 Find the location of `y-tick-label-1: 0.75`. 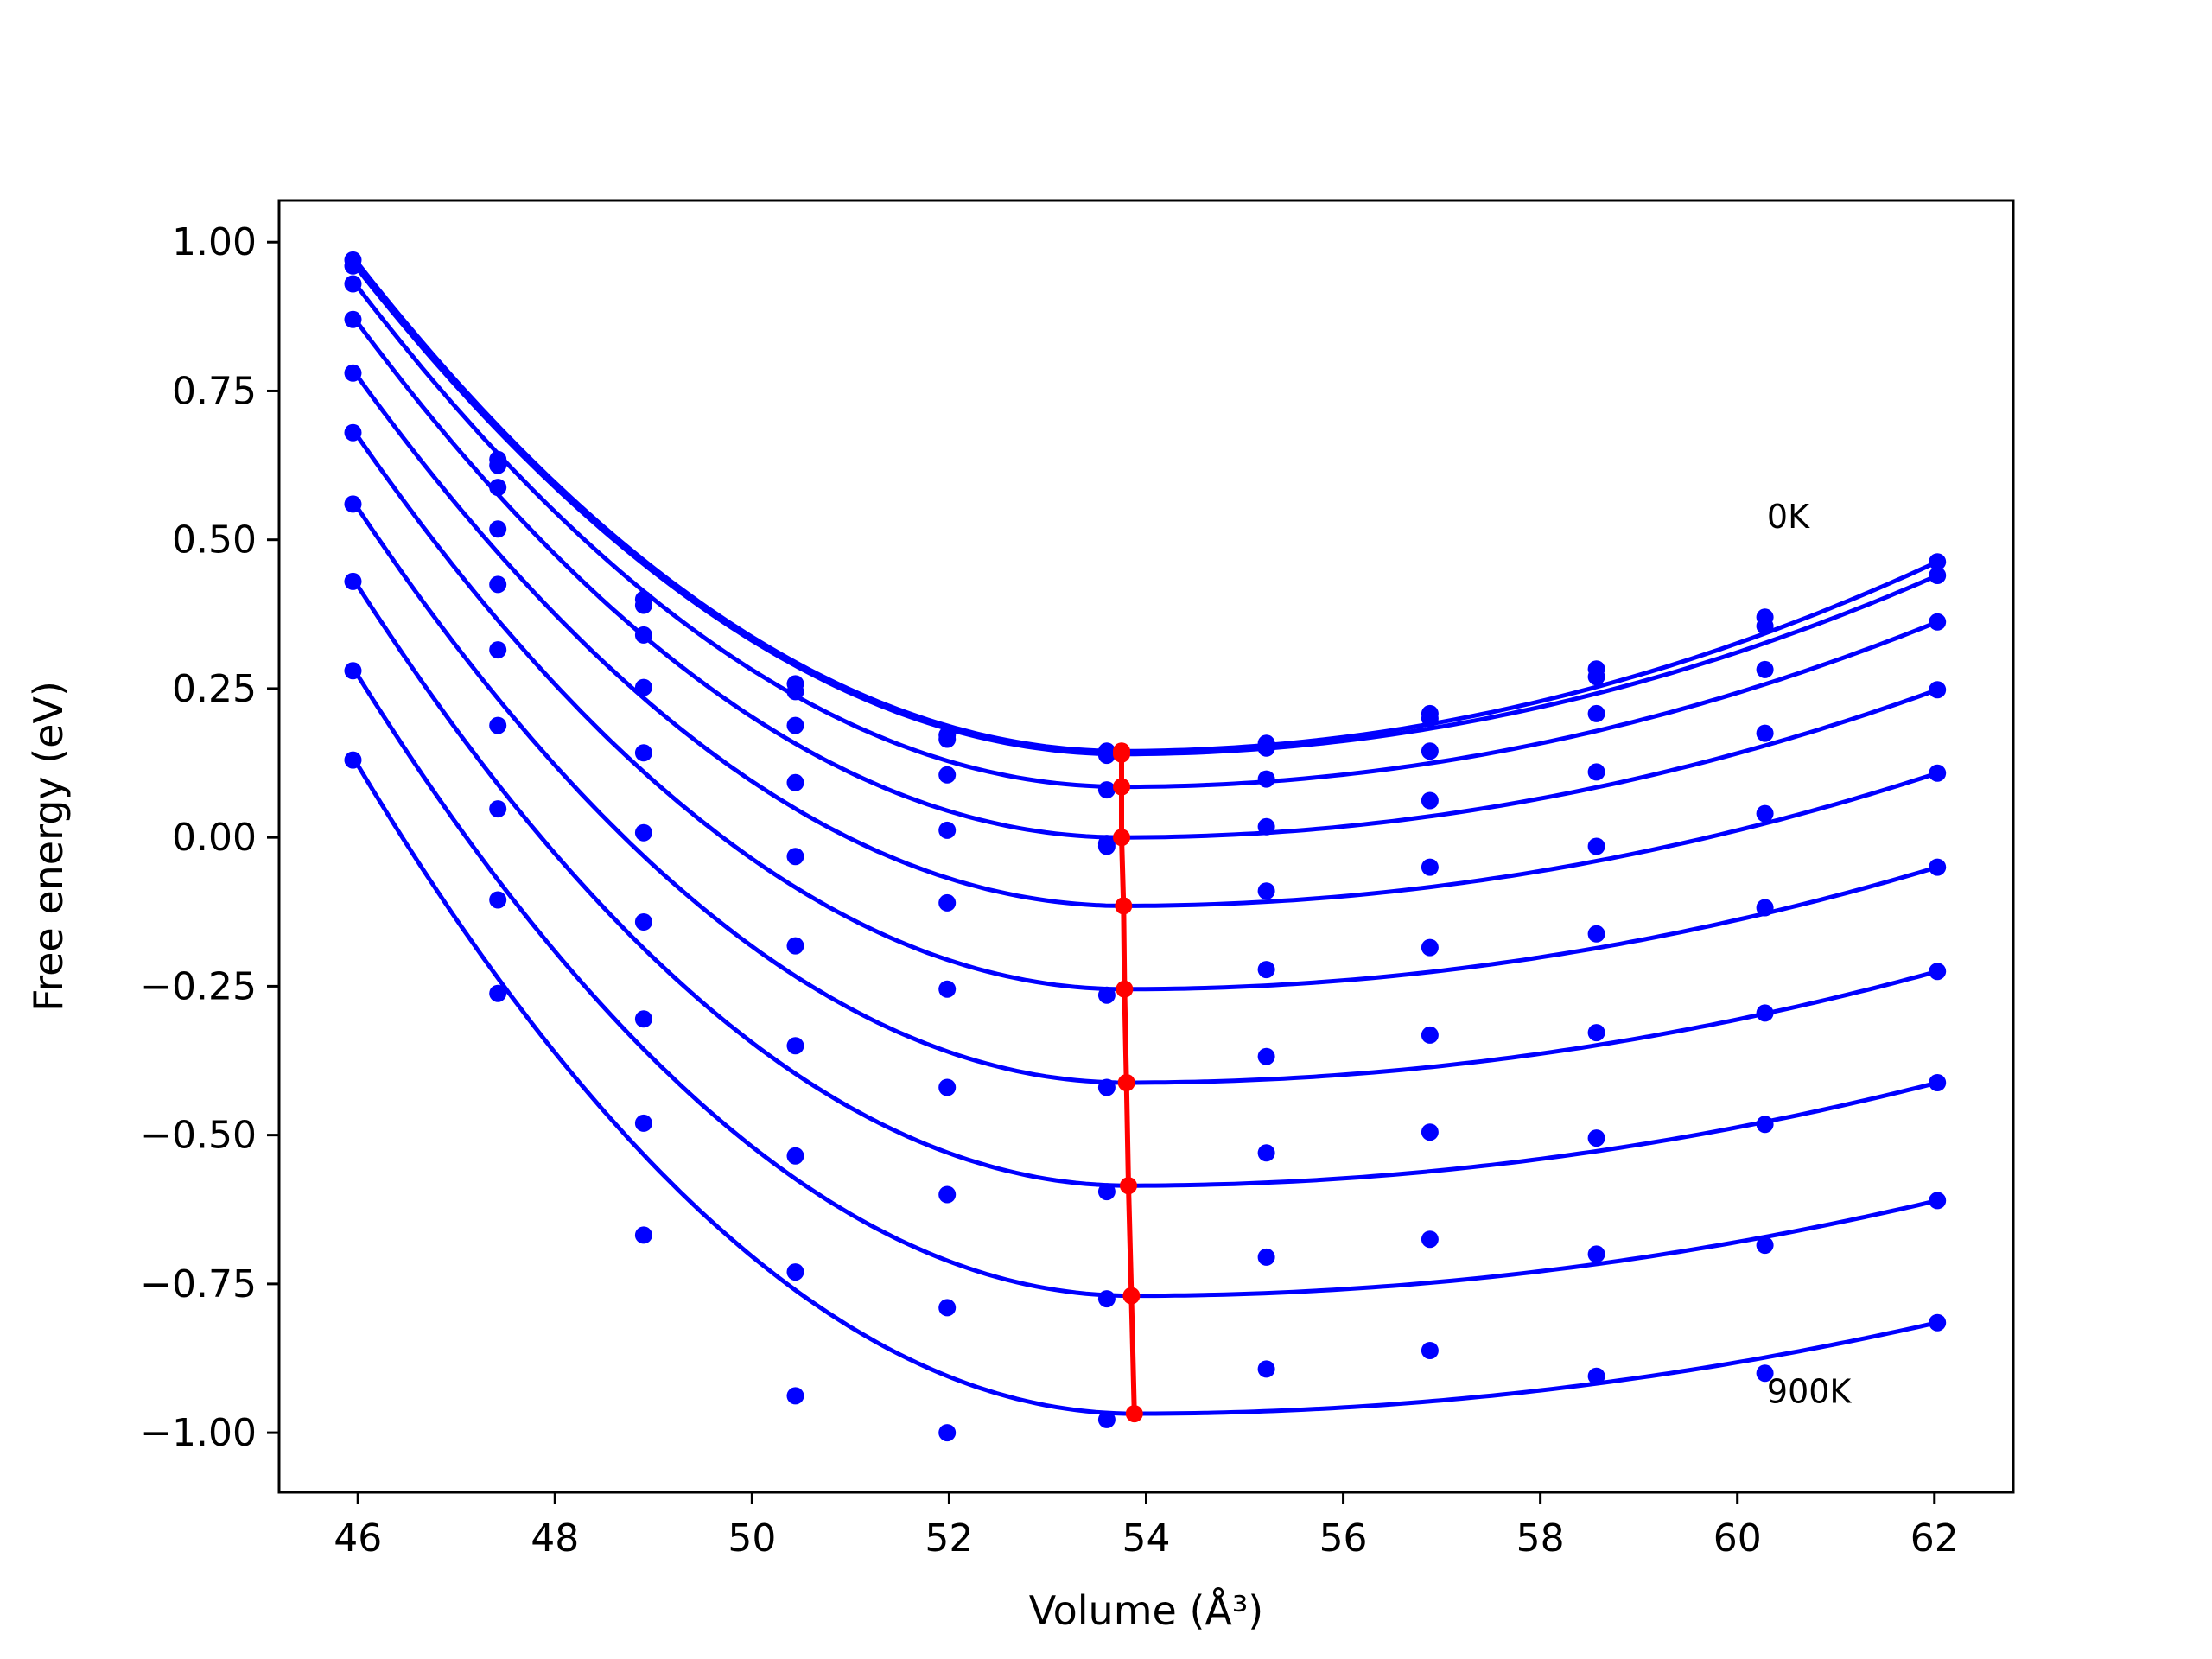

y-tick-label-1: 0.75 is located at coordinates (214, 391).